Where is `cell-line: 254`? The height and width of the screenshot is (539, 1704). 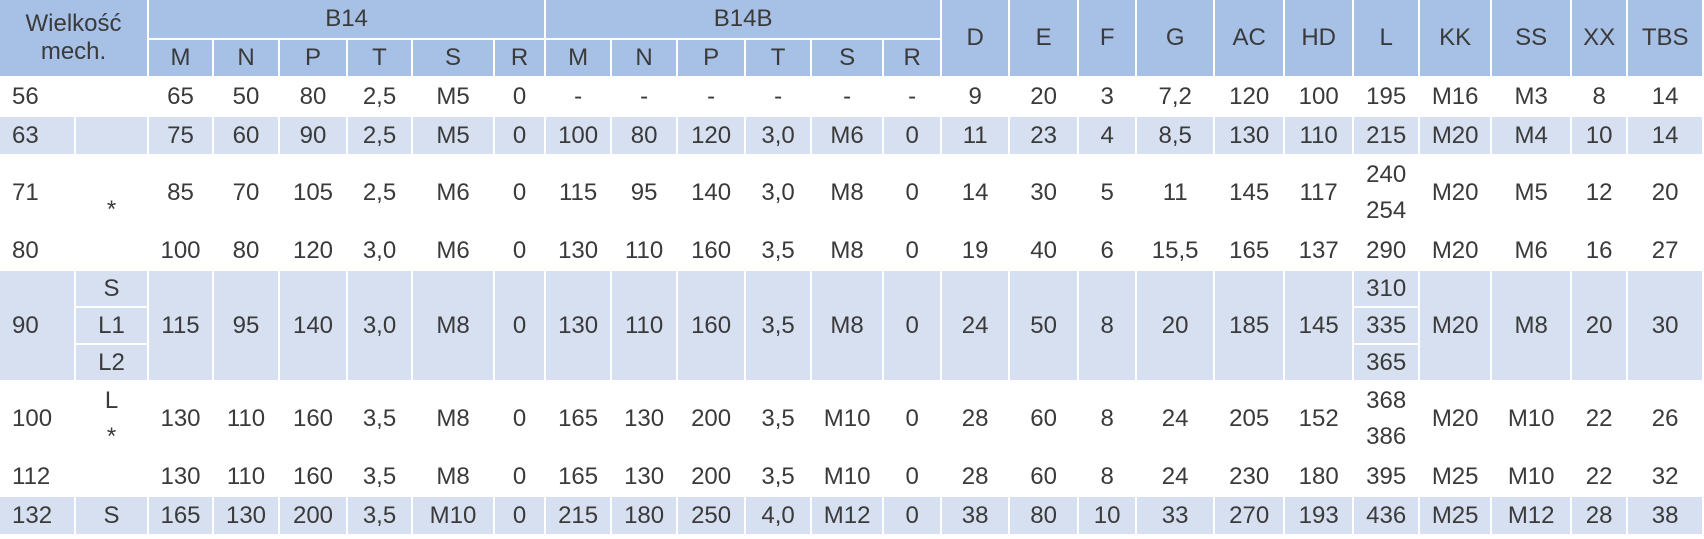
cell-line: 254 is located at coordinates (1386, 210).